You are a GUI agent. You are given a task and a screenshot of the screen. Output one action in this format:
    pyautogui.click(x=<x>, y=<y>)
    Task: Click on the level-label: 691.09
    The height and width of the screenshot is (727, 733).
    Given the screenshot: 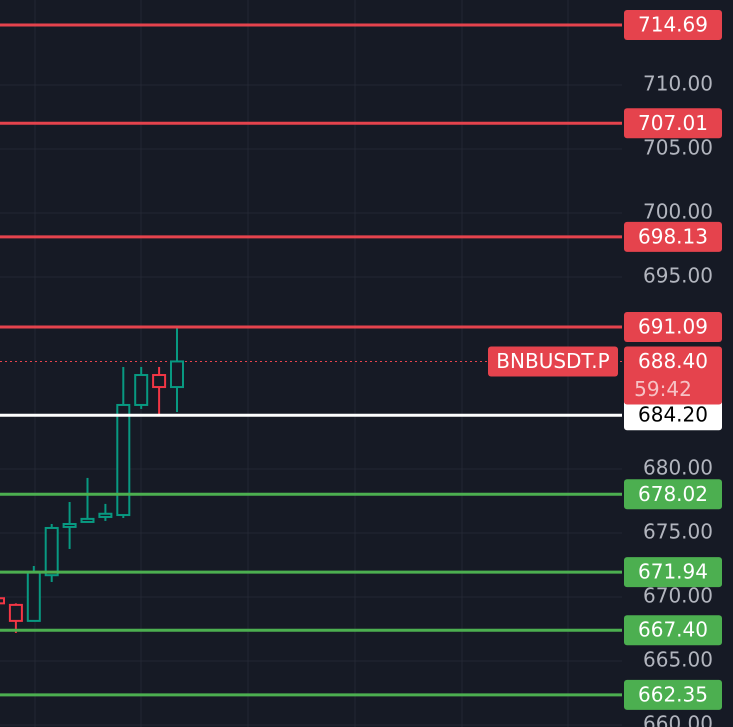 What is the action you would take?
    pyautogui.click(x=673, y=327)
    